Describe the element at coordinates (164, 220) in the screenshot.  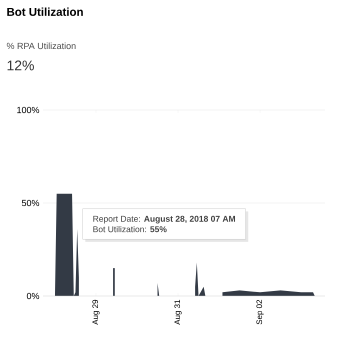
I see `annotation: Report Date: August 28, 2018 07 AM` at that location.